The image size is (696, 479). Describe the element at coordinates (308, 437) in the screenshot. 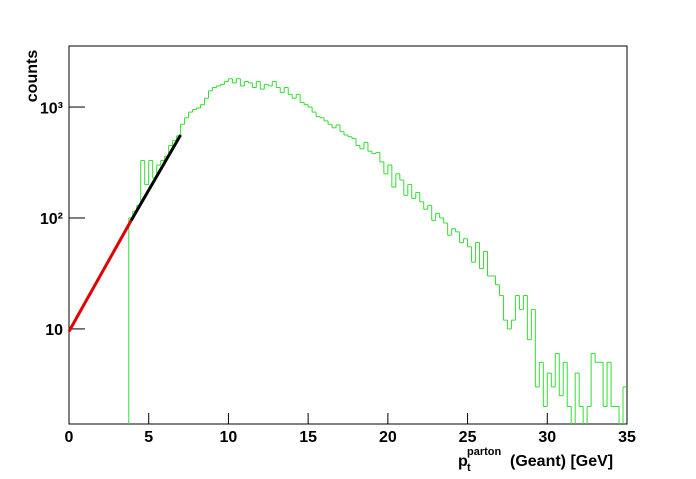

I see `x-tick-label: 15` at that location.